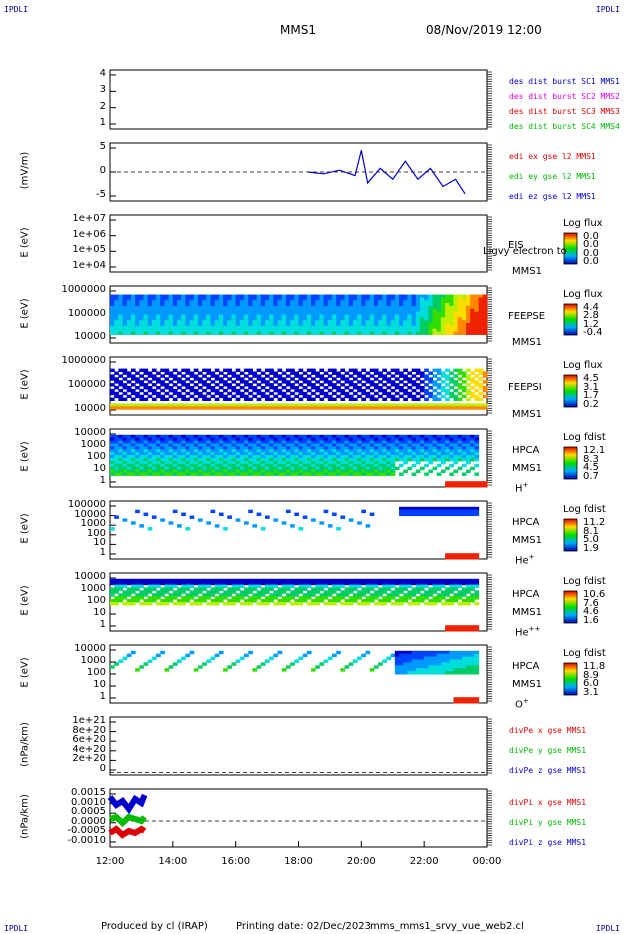 Image resolution: width=630 pixels, height=934 pixels. Describe the element at coordinates (527, 414) in the screenshot. I see `mission-label: MMS1` at that location.